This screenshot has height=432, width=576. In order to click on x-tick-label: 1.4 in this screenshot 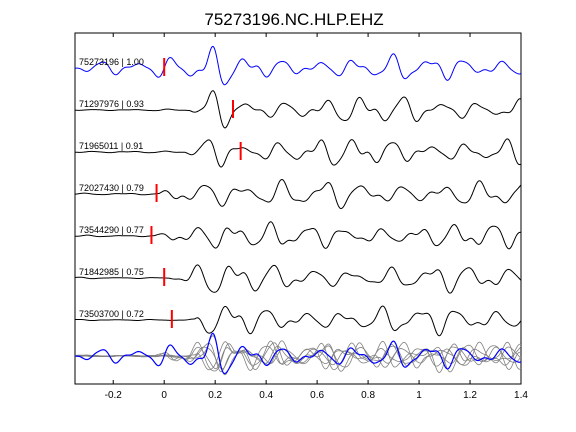, I will do `click(521, 395)`.